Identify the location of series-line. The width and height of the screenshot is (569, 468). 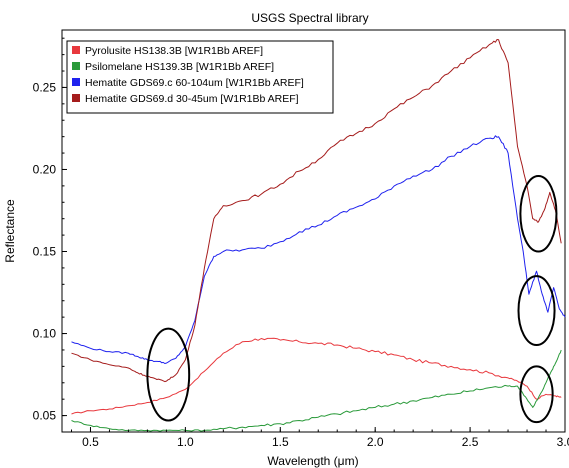
(316, 376).